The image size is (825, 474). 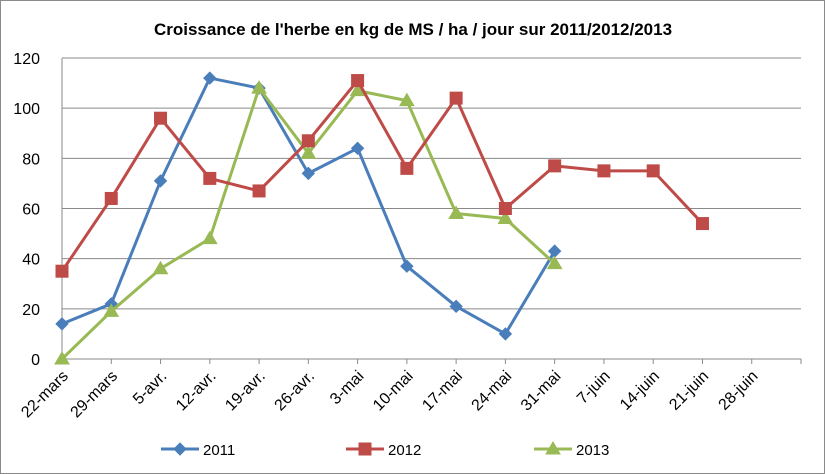 What do you see at coordinates (196, 391) in the screenshot?
I see `x-tick-label: 12-avr.` at bounding box center [196, 391].